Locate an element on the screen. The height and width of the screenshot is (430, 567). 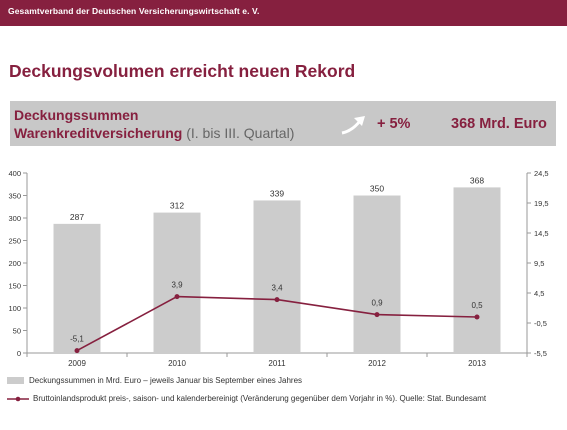
total-value: 368 Mrd. Euro is located at coordinates (499, 124).